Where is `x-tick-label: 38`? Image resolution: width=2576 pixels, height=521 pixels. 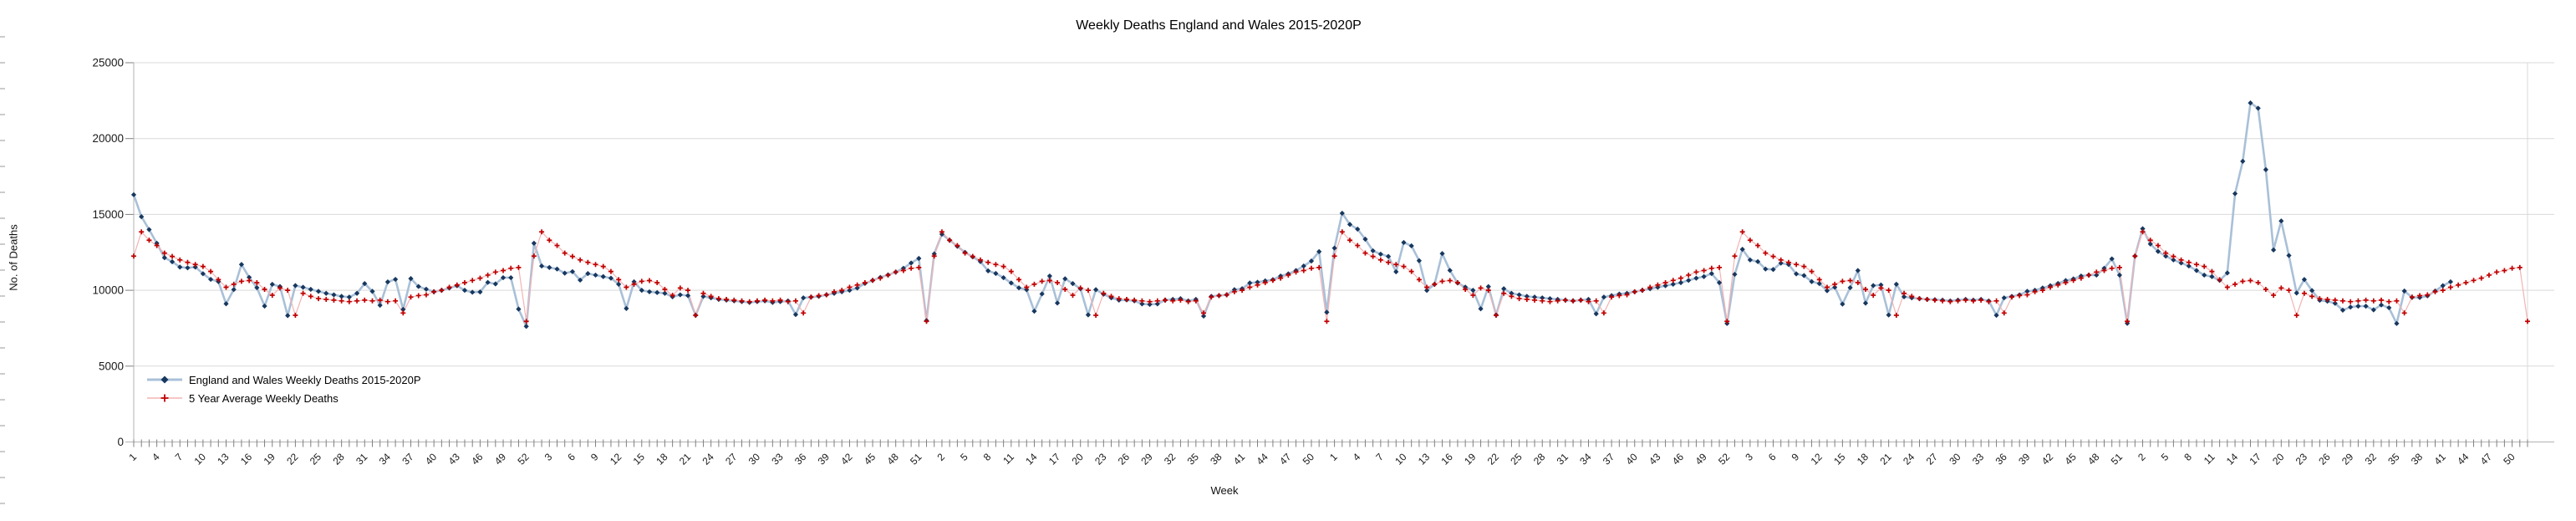
x-tick-label: 38 is located at coordinates (1216, 459).